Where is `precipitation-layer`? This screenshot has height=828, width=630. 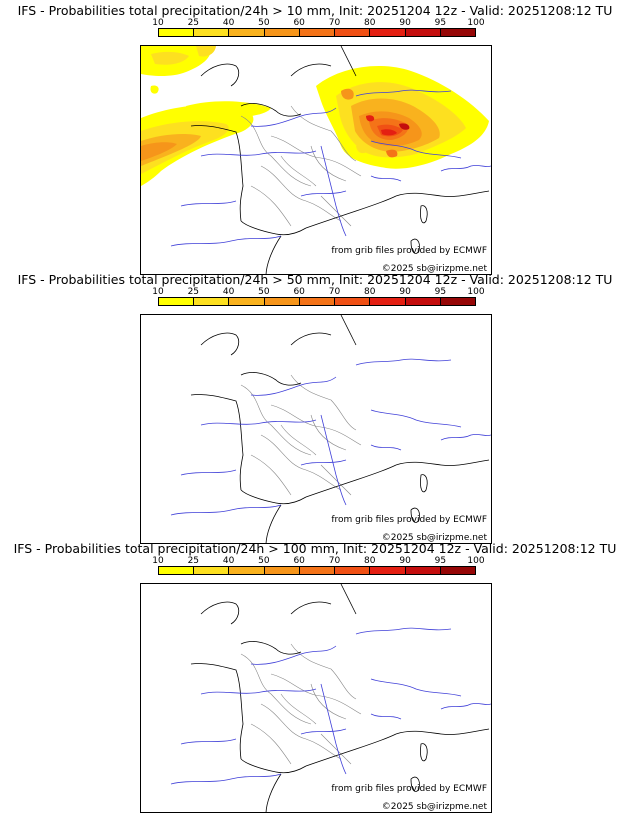
precipitation-layer is located at coordinates (315, 116).